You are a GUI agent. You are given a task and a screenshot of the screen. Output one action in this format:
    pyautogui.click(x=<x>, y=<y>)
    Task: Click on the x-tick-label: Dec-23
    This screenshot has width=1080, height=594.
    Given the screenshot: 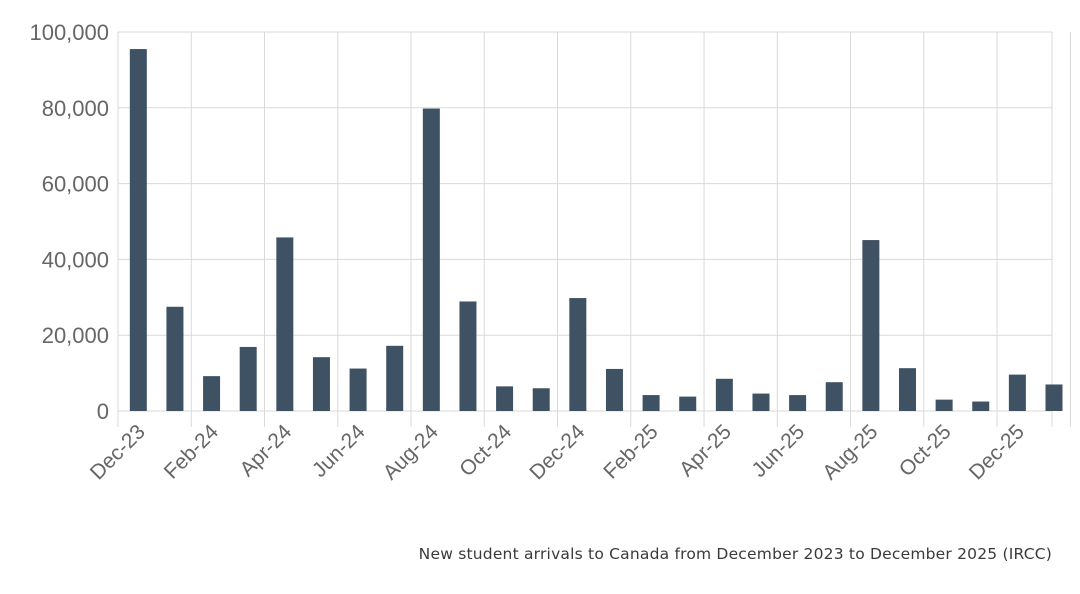 What is the action you would take?
    pyautogui.click(x=118, y=452)
    